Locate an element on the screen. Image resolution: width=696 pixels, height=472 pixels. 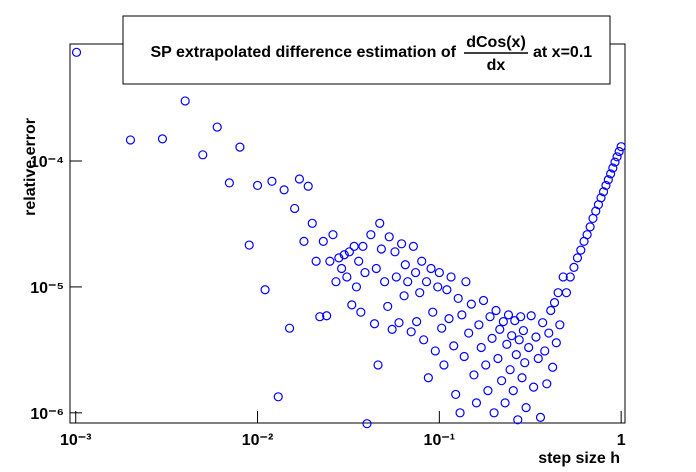
y-axis-label: relative error is located at coordinates (30, 167).